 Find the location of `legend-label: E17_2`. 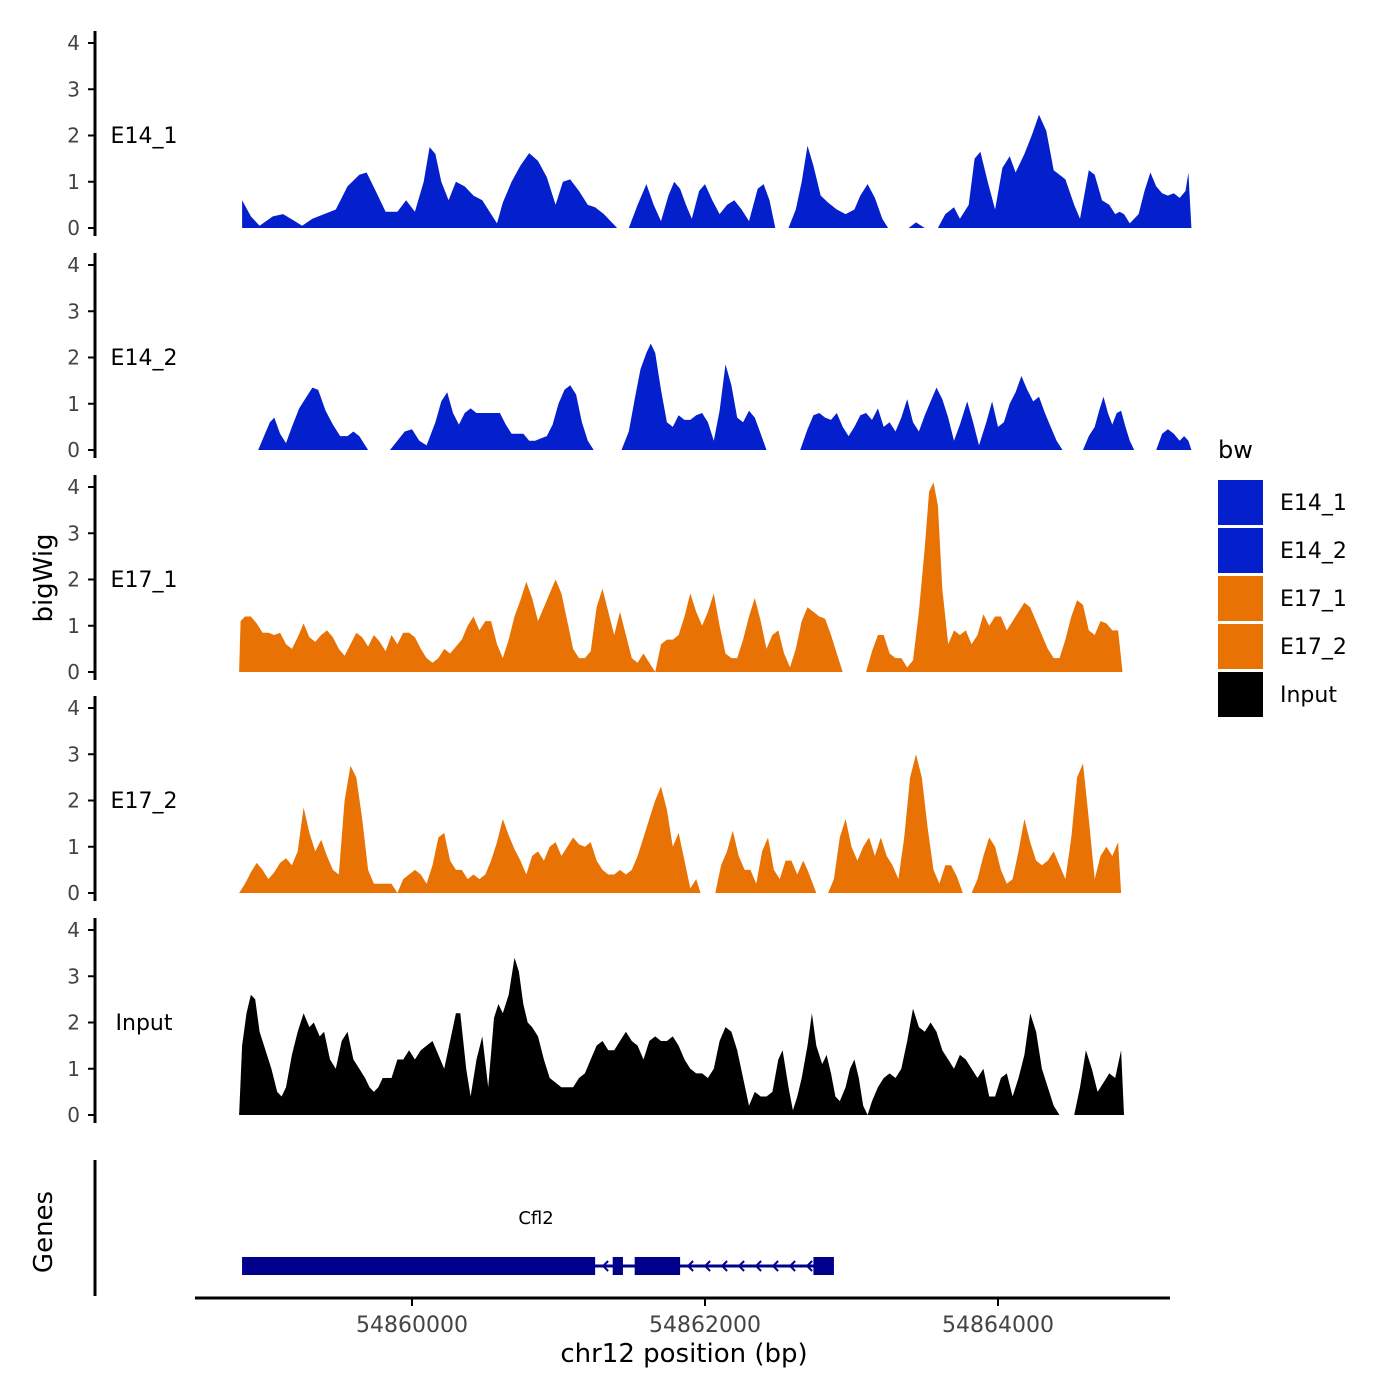

legend-label: E17_2 is located at coordinates (1313, 647).